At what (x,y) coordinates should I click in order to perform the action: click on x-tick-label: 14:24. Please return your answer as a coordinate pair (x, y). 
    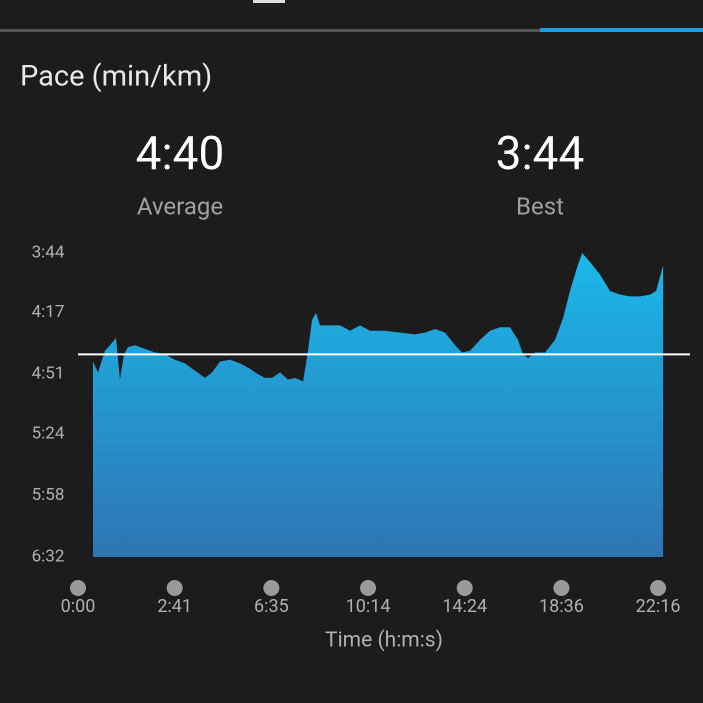
    Looking at the image, I should click on (464, 606).